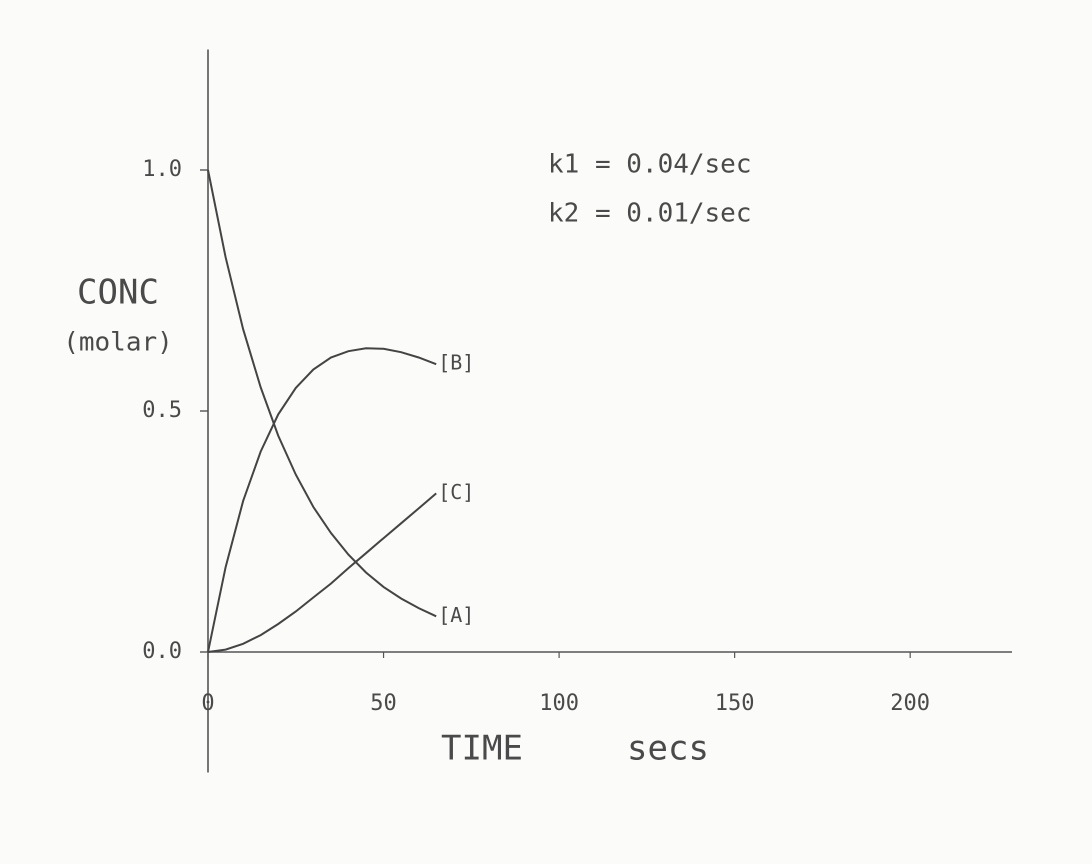 The image size is (1092, 864). What do you see at coordinates (668, 749) in the screenshot?
I see `x-axis-label: secs` at bounding box center [668, 749].